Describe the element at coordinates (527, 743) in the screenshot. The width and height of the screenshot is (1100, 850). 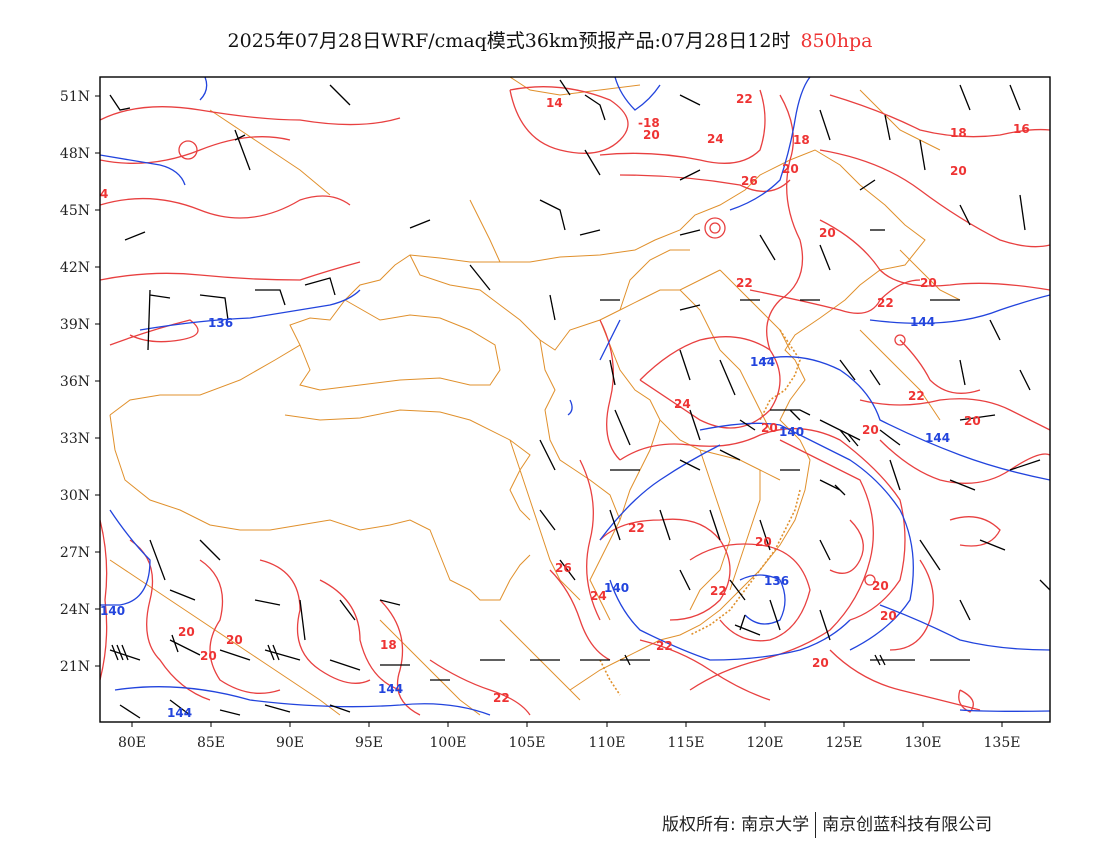
I see `lon-label: 105E` at that location.